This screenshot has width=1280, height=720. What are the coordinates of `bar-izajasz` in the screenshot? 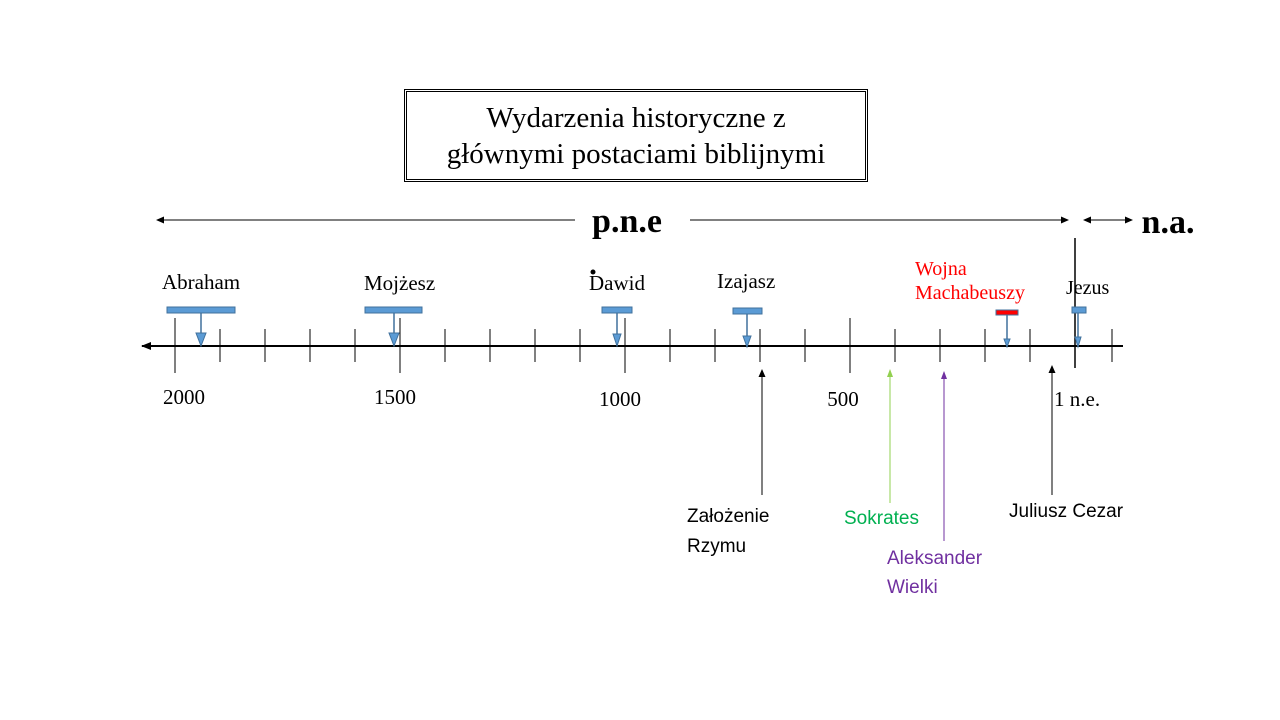 It's located at (747, 311).